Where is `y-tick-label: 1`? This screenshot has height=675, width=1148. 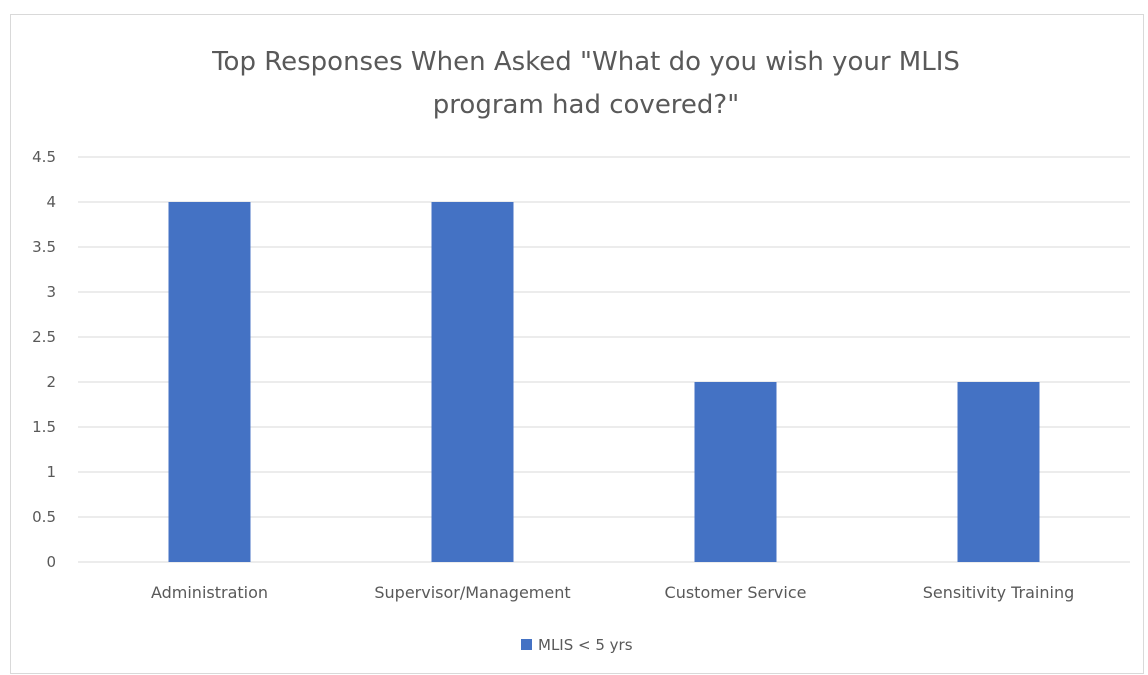 y-tick-label: 1 is located at coordinates (51, 472).